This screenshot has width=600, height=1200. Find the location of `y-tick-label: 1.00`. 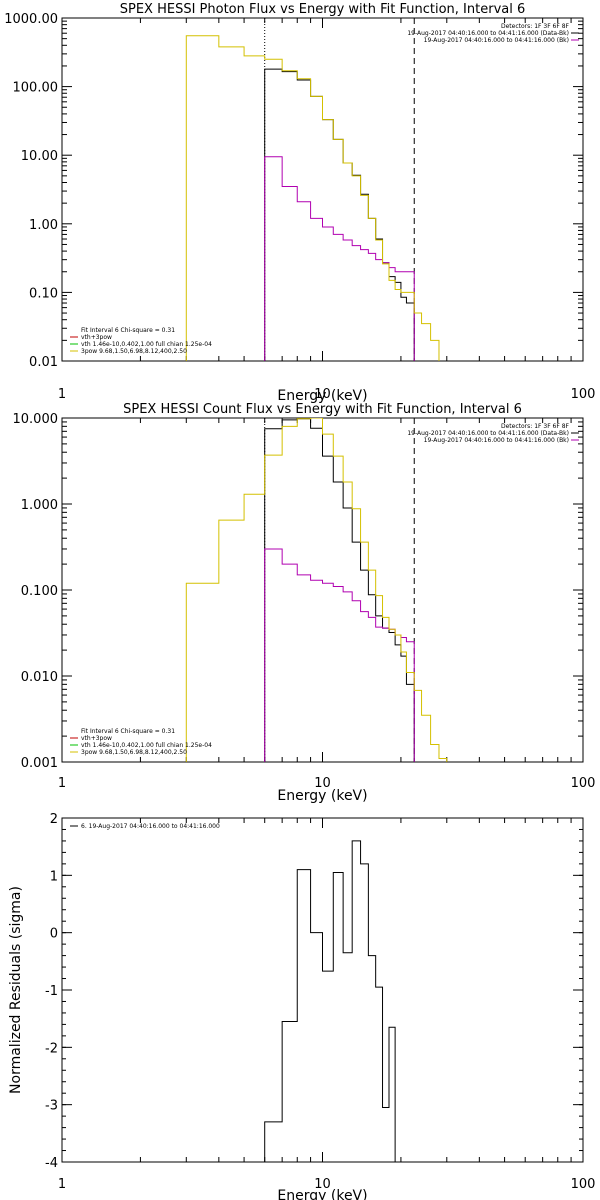

y-tick-label: 1.00 is located at coordinates (43, 225).